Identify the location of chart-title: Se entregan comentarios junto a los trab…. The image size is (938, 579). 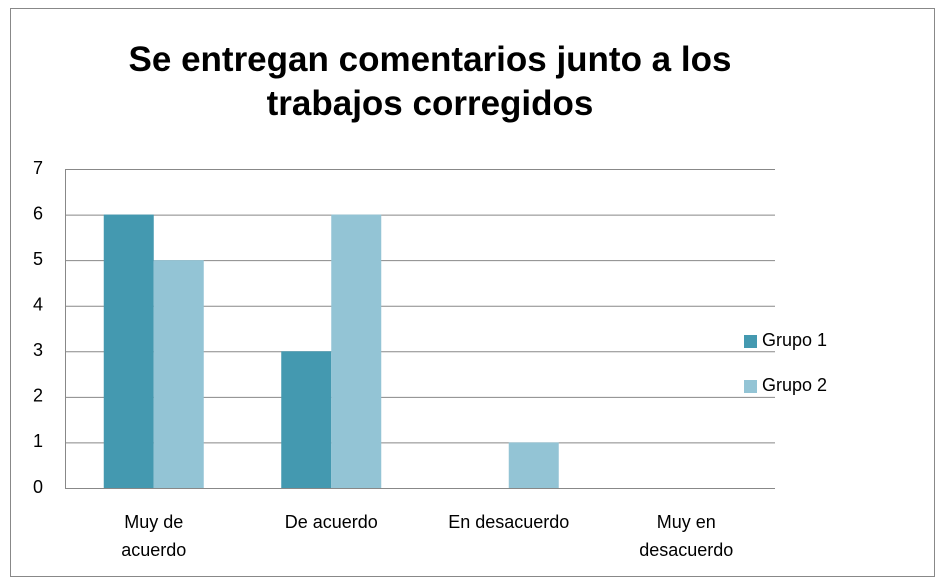
(430, 81).